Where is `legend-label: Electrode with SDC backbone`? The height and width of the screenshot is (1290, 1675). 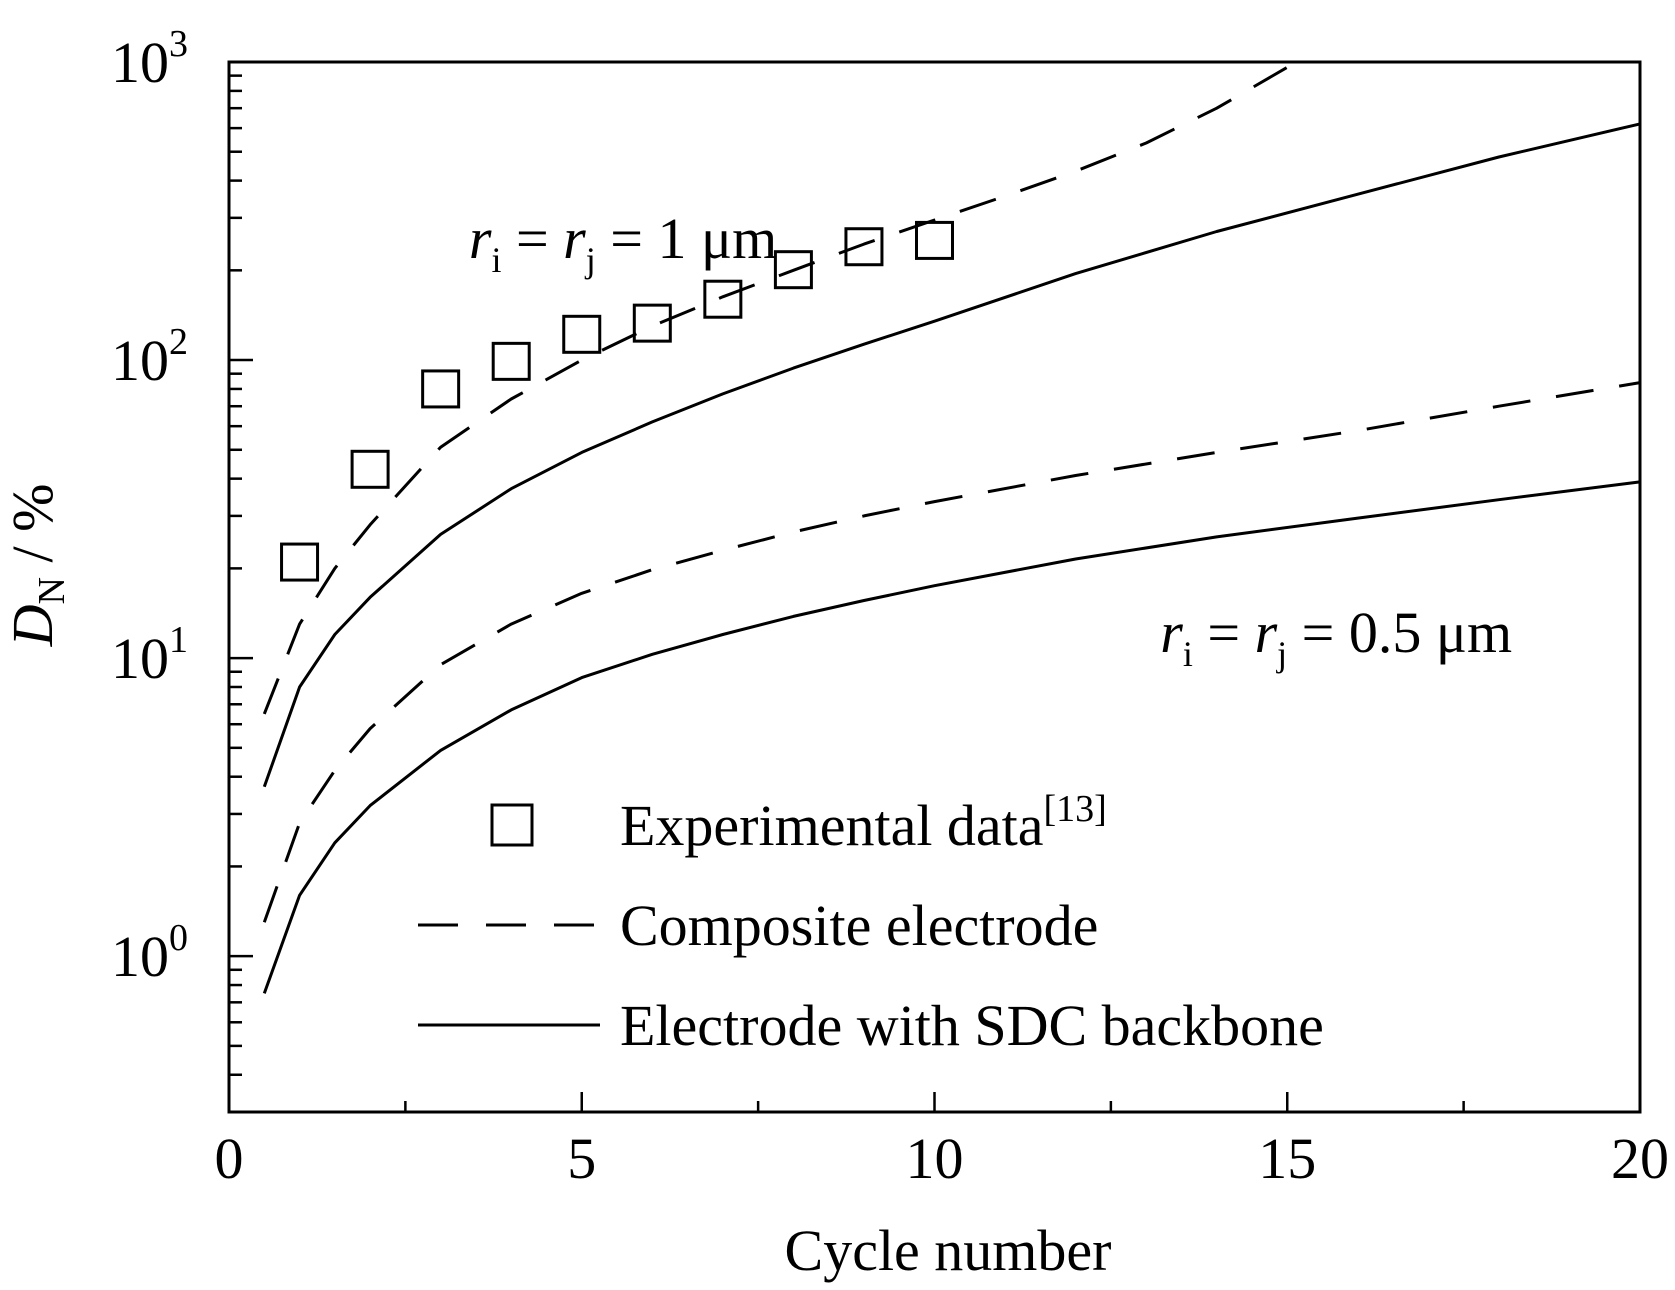
legend-label: Electrode with SDC backbone is located at coordinates (972, 1025).